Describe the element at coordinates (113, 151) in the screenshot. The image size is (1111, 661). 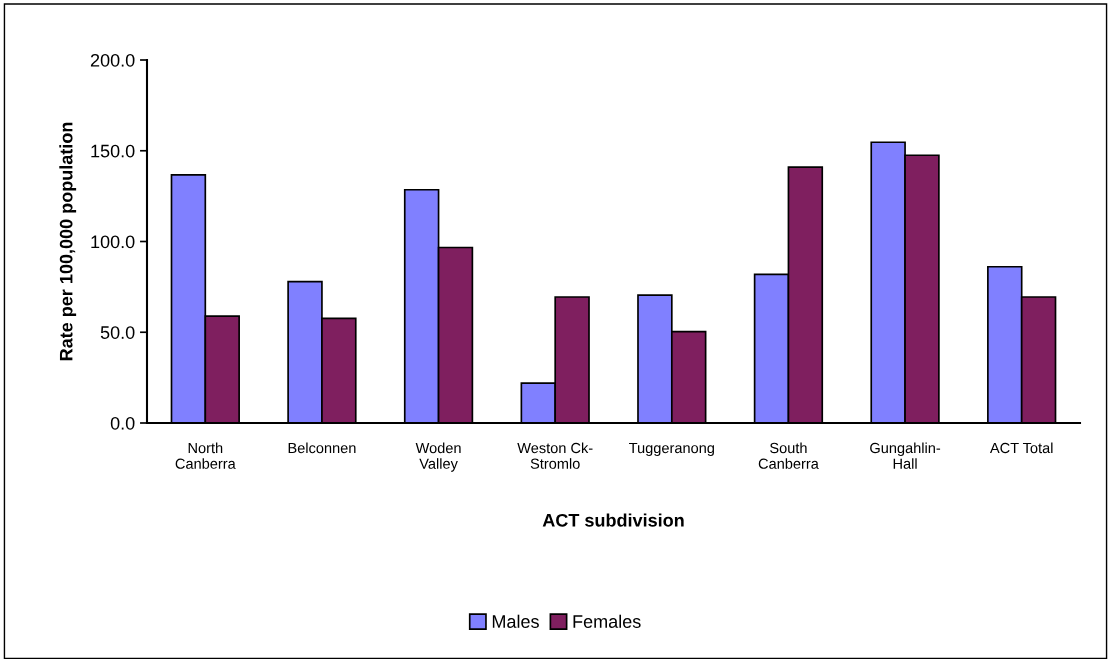
I see `y-tick-label: 150.0` at that location.